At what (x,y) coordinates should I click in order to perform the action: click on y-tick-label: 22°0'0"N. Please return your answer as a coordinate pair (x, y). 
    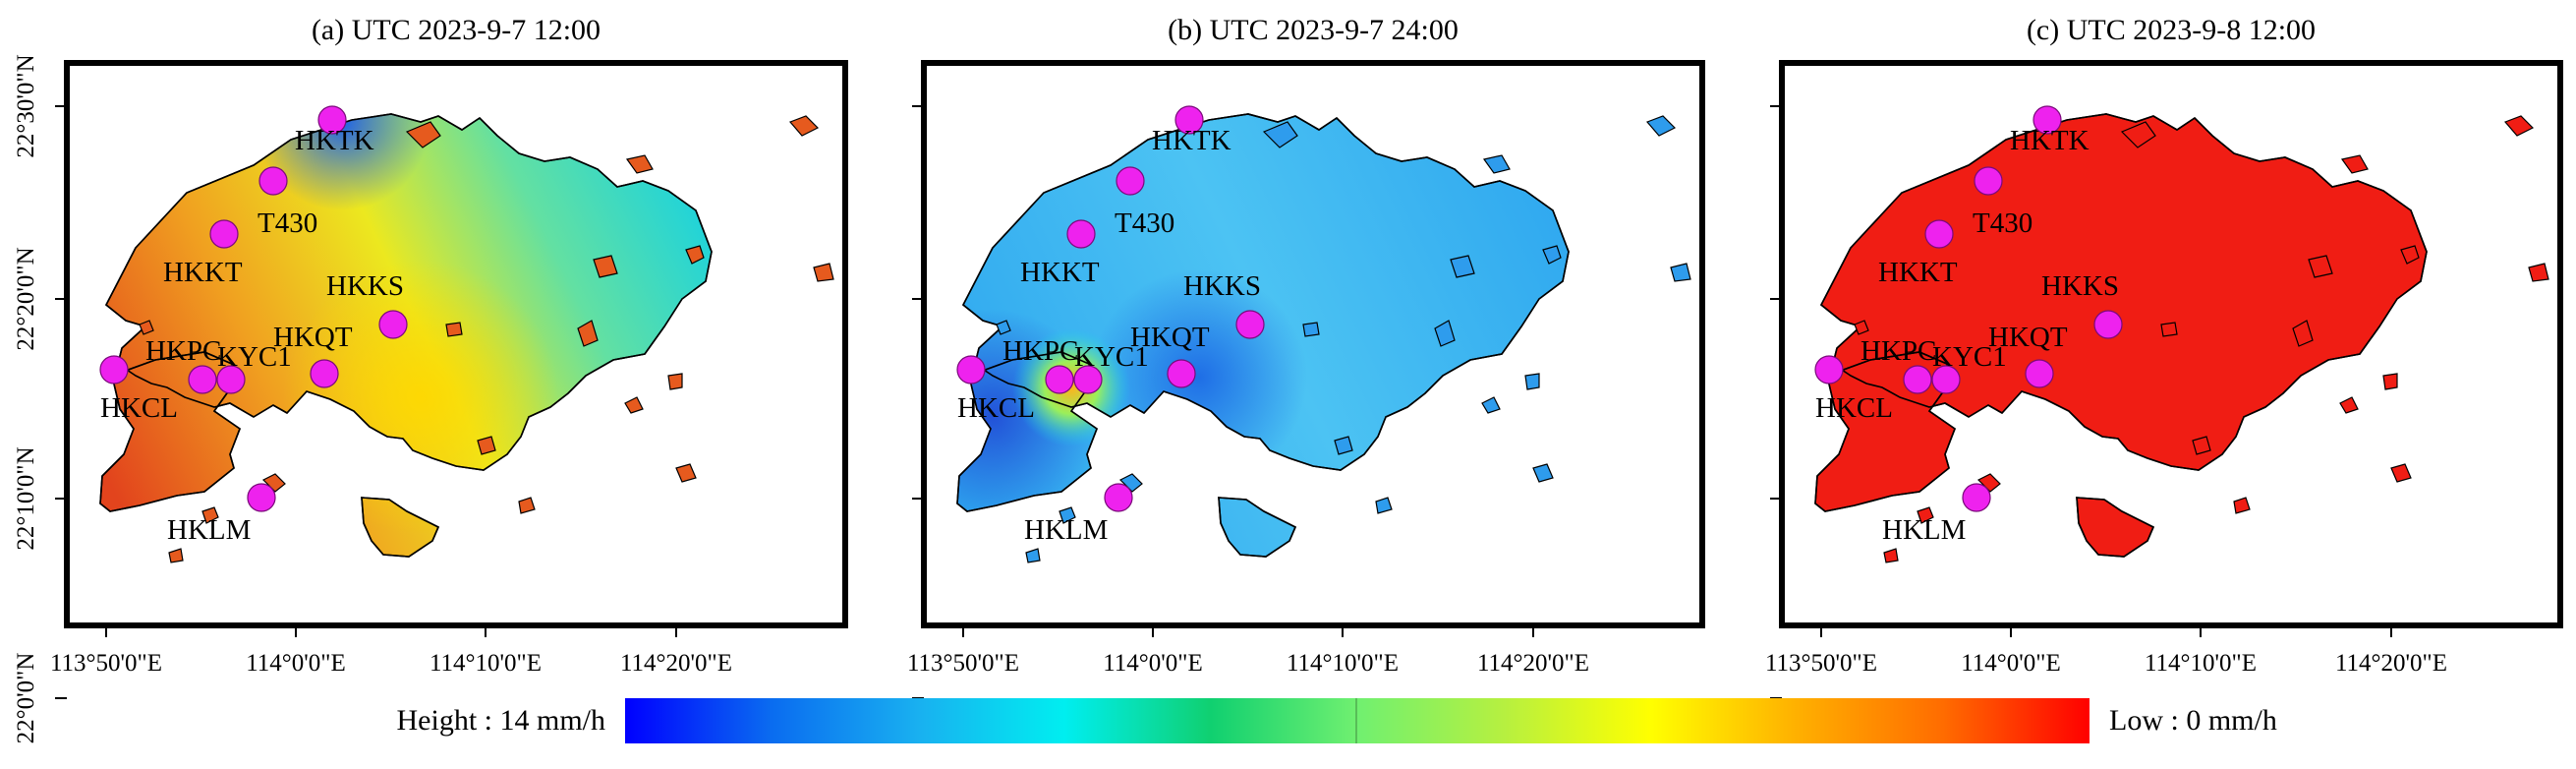
    Looking at the image, I should click on (26, 699).